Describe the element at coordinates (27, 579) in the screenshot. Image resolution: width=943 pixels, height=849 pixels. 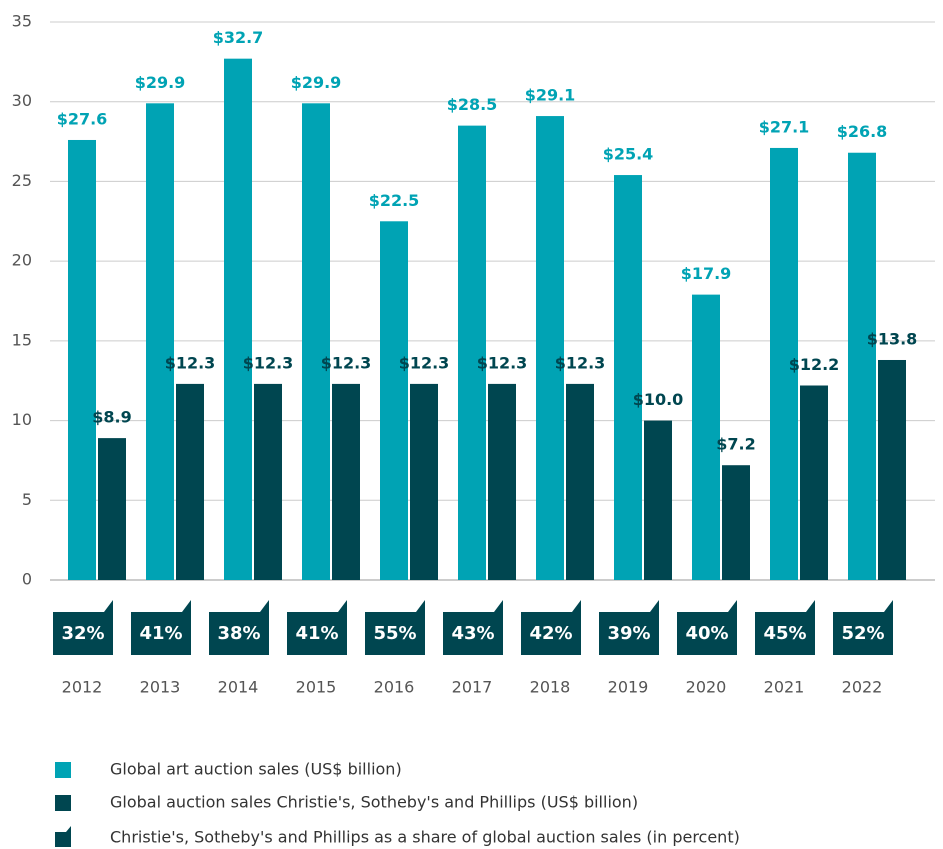
I see `y-tick-label: 0` at that location.